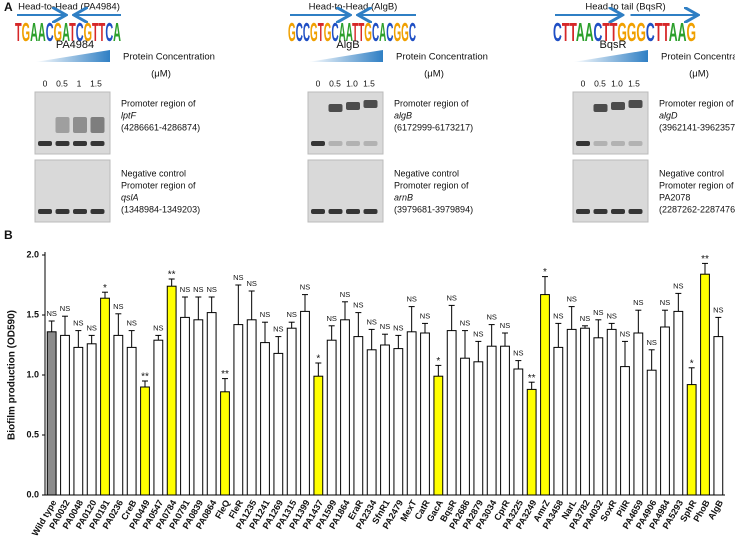 The width and height of the screenshot is (735, 541). Describe the element at coordinates (161, 74) in the screenshot. I see `concentration-unit: (μM)` at that location.